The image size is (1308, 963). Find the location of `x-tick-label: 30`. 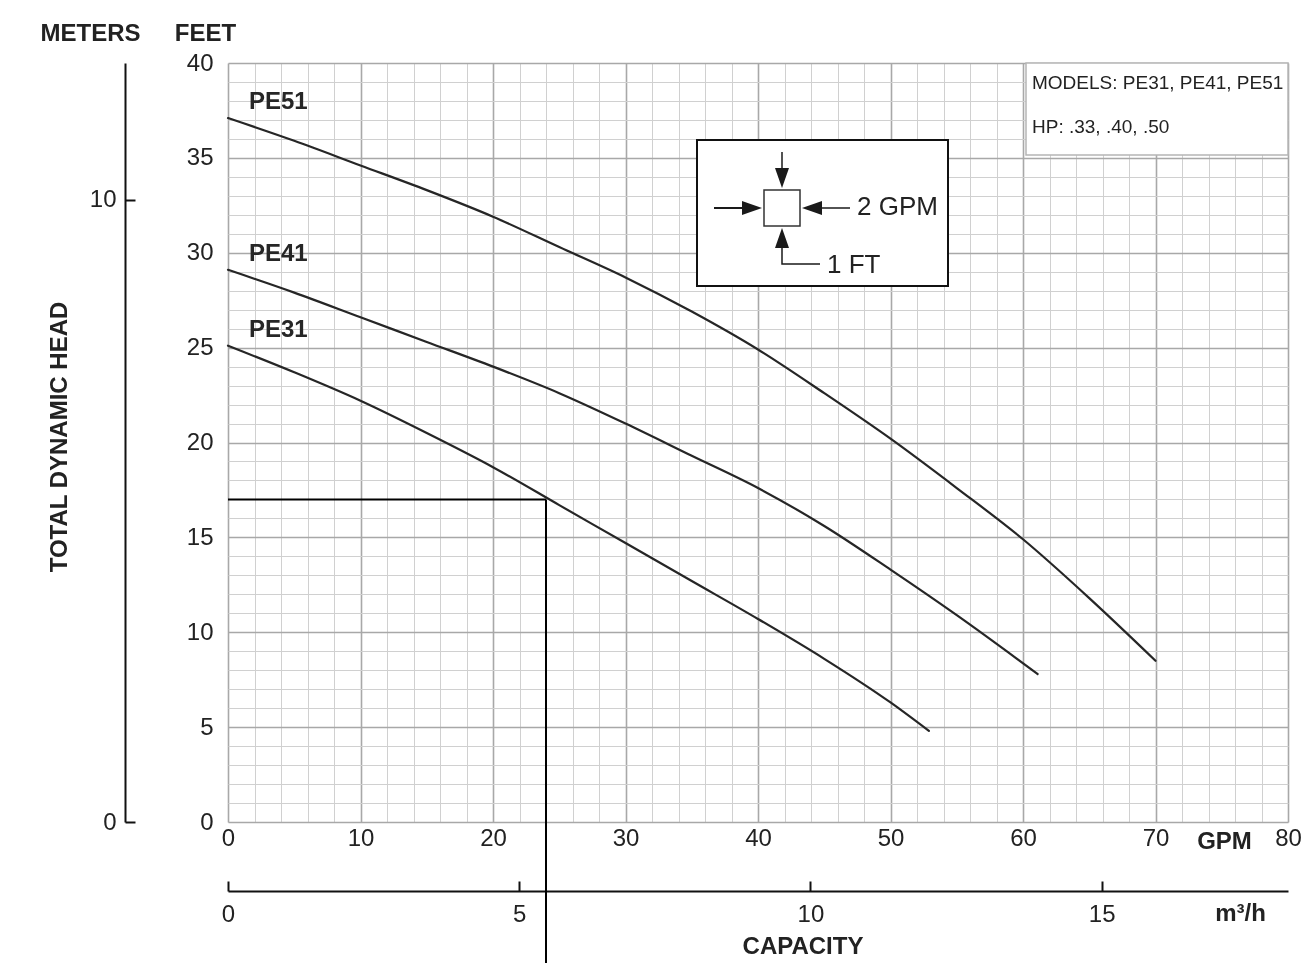

x-tick-label: 30 is located at coordinates (626, 837).